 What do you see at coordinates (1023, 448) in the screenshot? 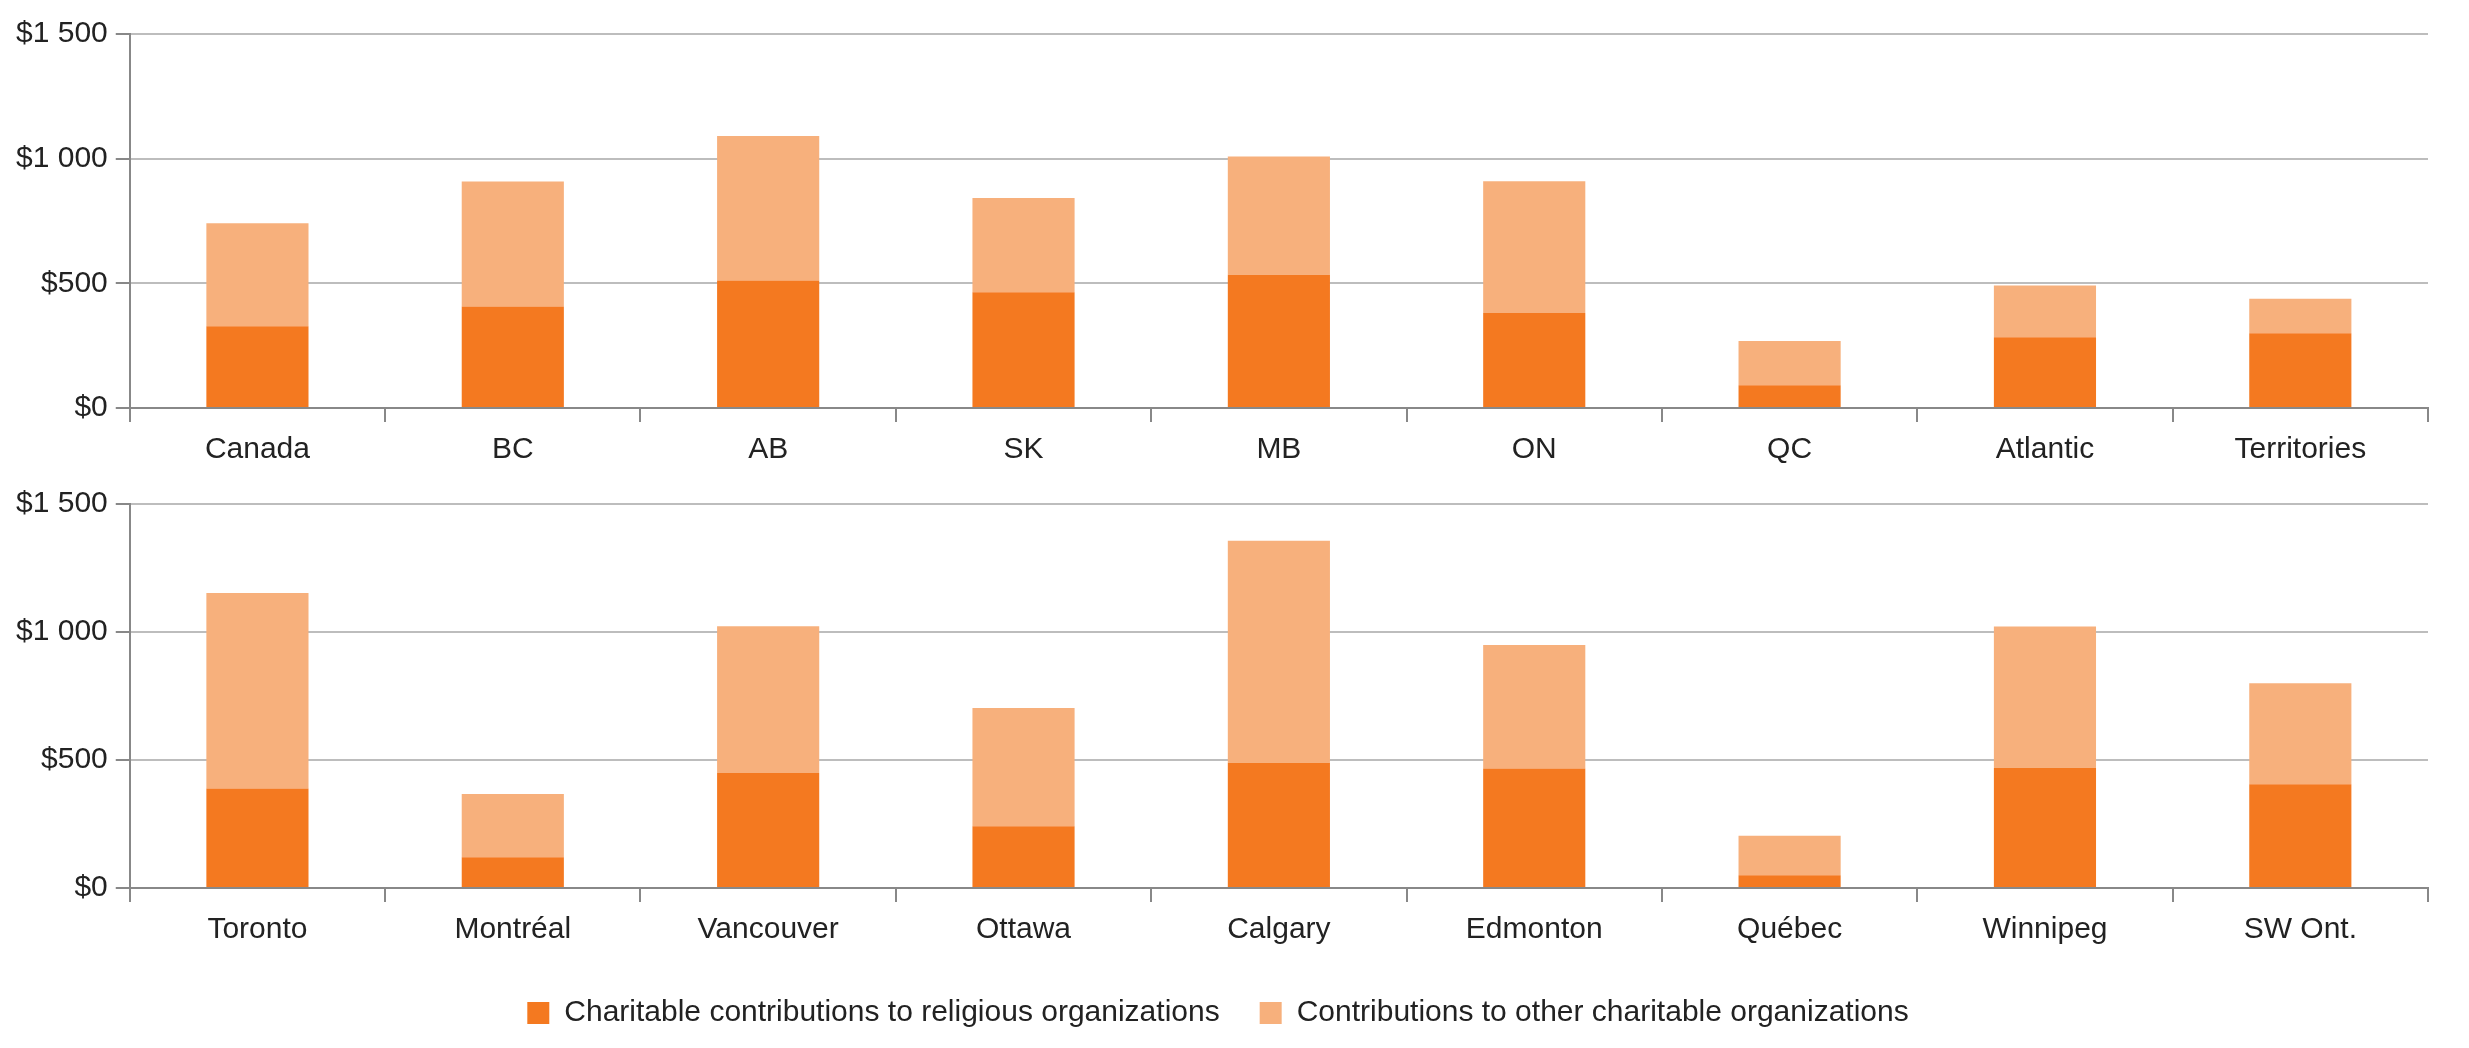
I see `x-tick-label: SK` at bounding box center [1023, 448].